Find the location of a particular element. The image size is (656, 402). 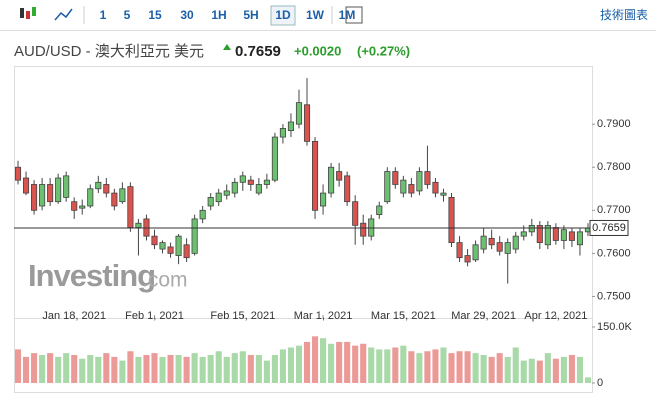

interval-button: 5H is located at coordinates (250, 15).